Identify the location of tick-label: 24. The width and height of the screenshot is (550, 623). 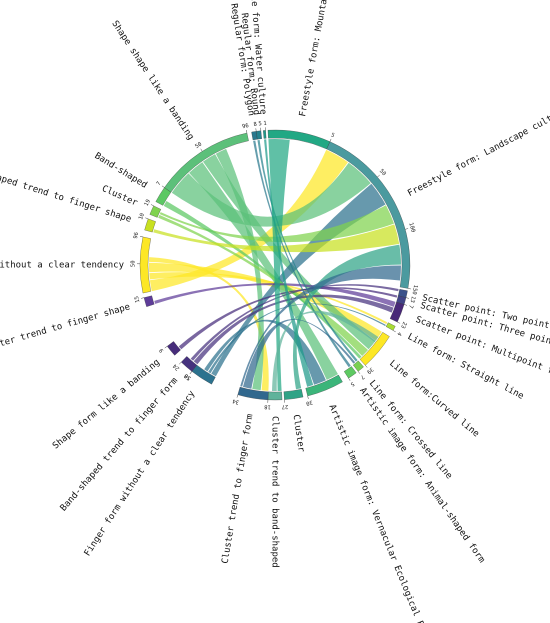
(176, 366).